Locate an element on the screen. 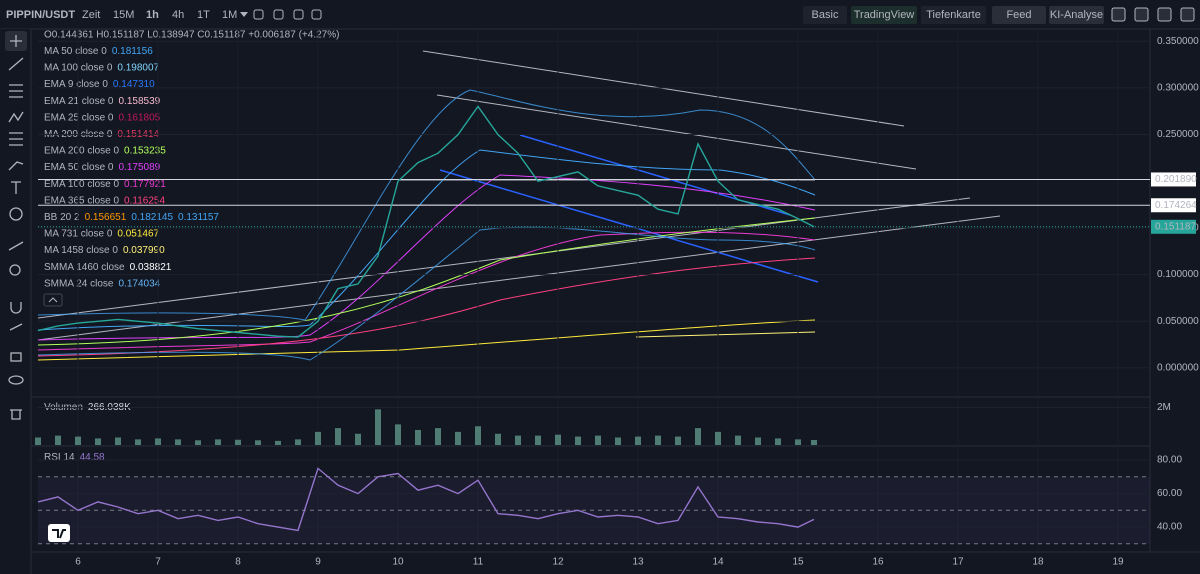  interval: 1T is located at coordinates (203, 15).